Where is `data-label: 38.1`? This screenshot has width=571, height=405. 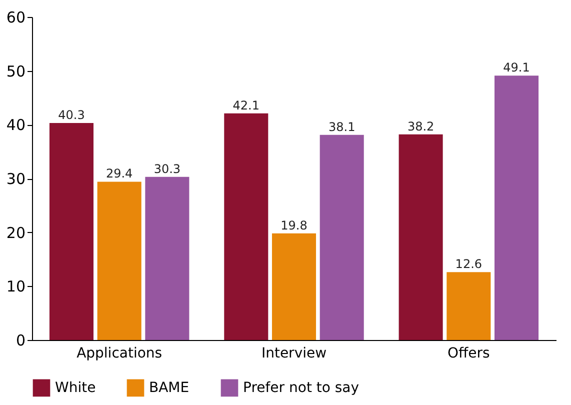 data-label: 38.1 is located at coordinates (342, 127).